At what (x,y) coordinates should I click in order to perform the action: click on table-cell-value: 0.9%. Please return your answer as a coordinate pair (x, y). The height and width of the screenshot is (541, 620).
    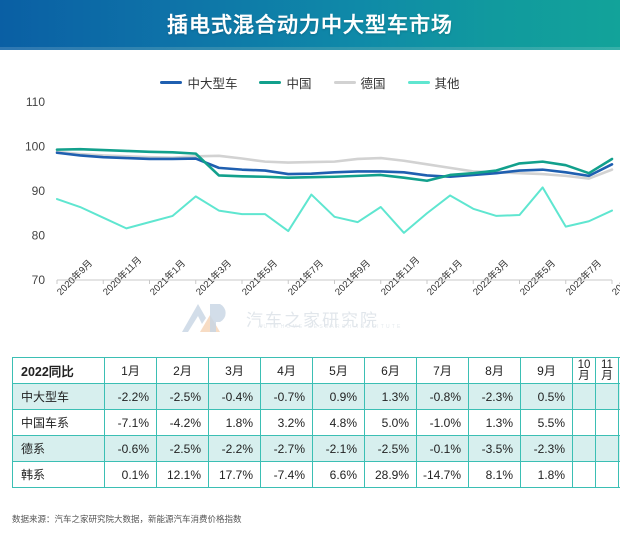
    Looking at the image, I should click on (338, 396).